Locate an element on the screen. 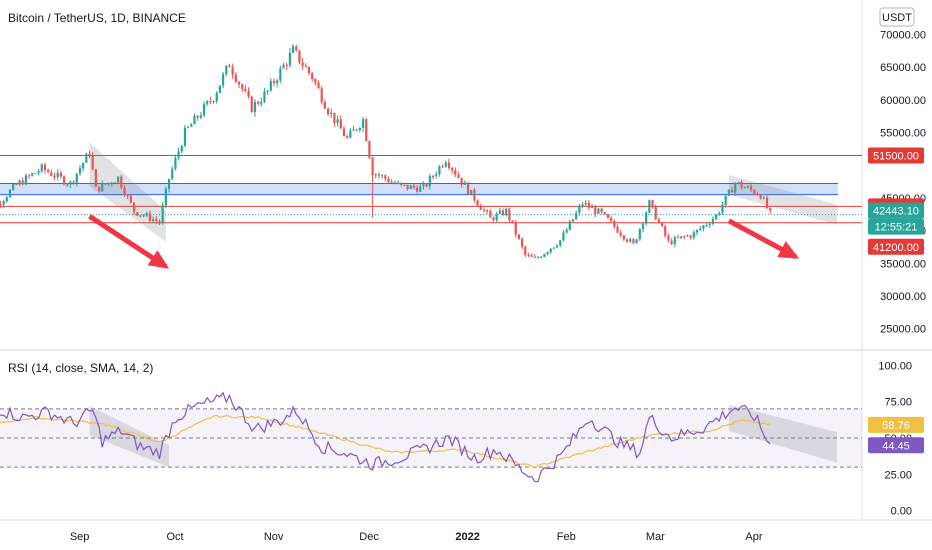 Image resolution: width=932 pixels, height=550 pixels. rsi-axis-tick-label: 100.00 is located at coordinates (895, 366).